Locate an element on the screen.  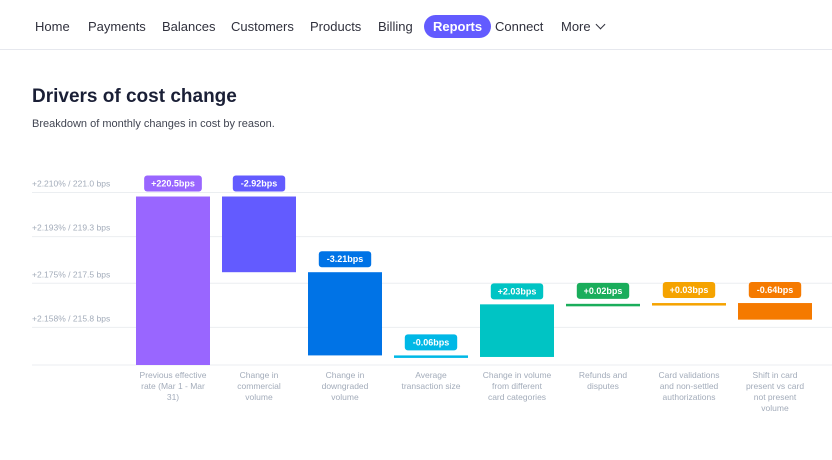
nav-item-billing: Billing is located at coordinates (395, 26).